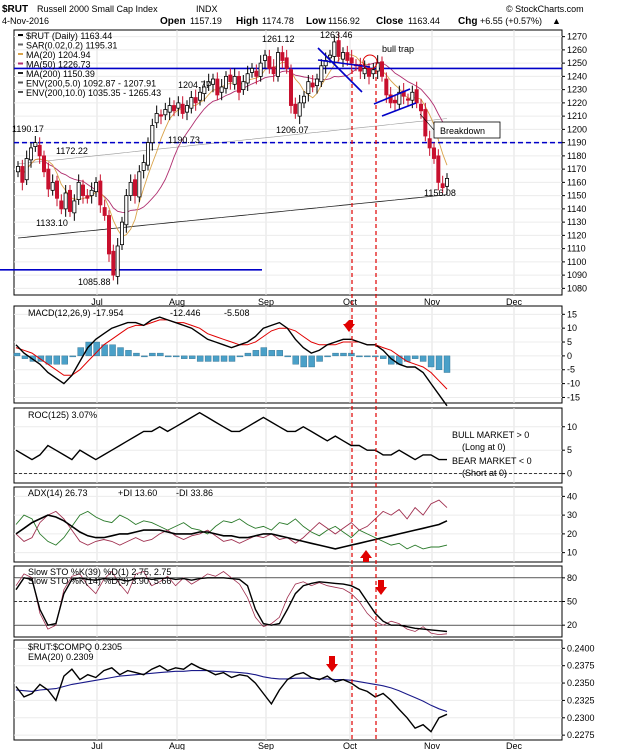 This screenshot has height=750, width=620. Describe the element at coordinates (572, 515) in the screenshot. I see `y-tick-label: 30` at that location.